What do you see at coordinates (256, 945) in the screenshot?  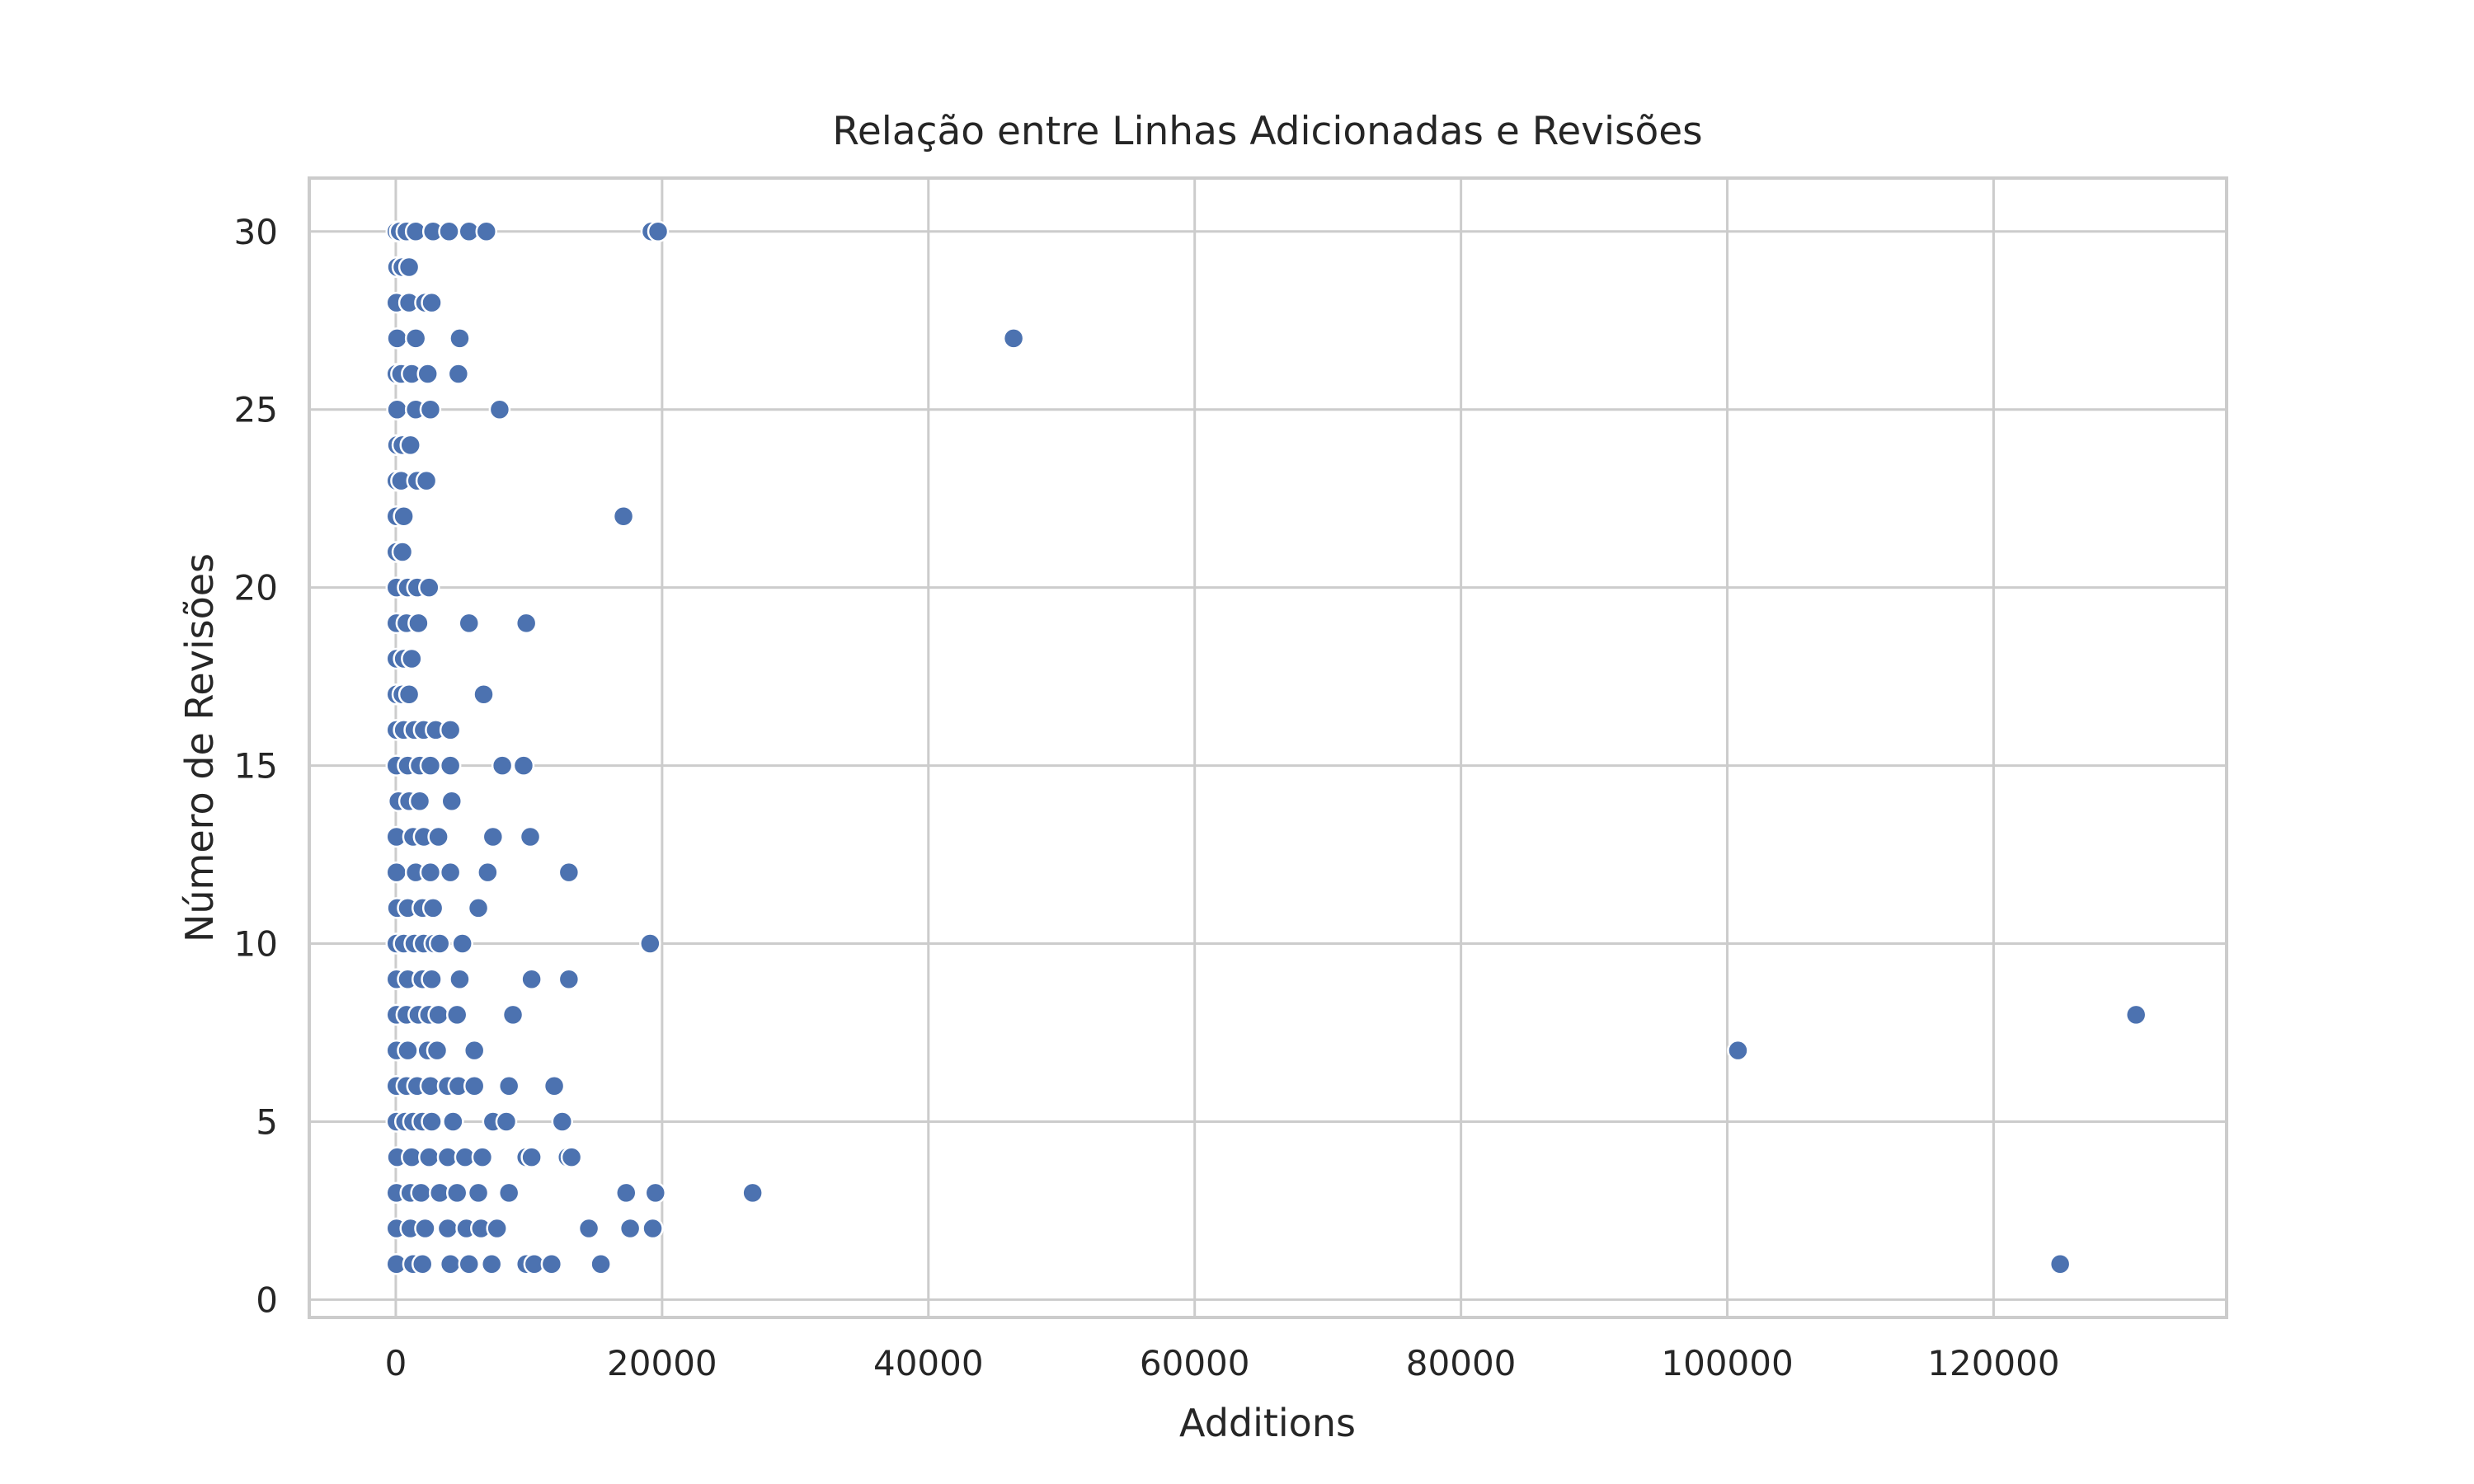 I see `y-tick-label: 10` at bounding box center [256, 945].